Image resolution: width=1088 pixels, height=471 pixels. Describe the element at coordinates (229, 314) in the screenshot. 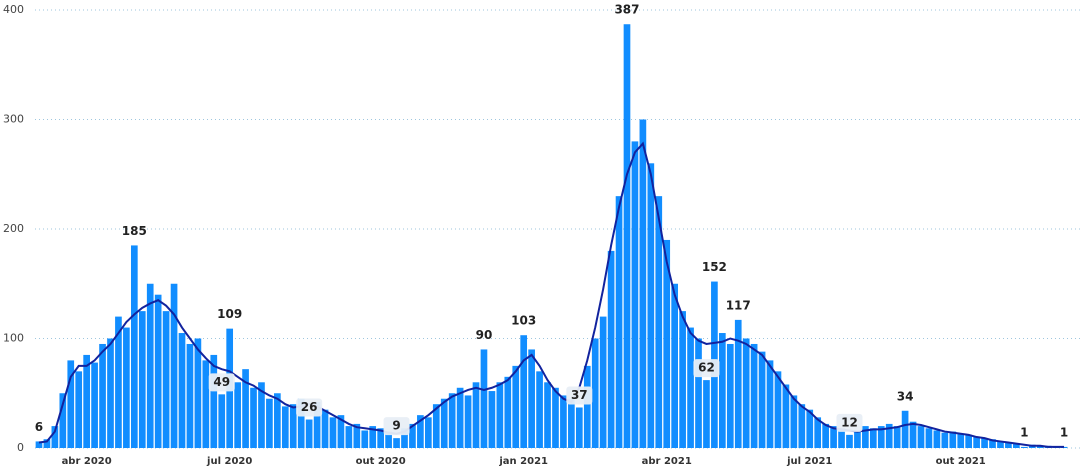

I see `data-label: 109` at that location.